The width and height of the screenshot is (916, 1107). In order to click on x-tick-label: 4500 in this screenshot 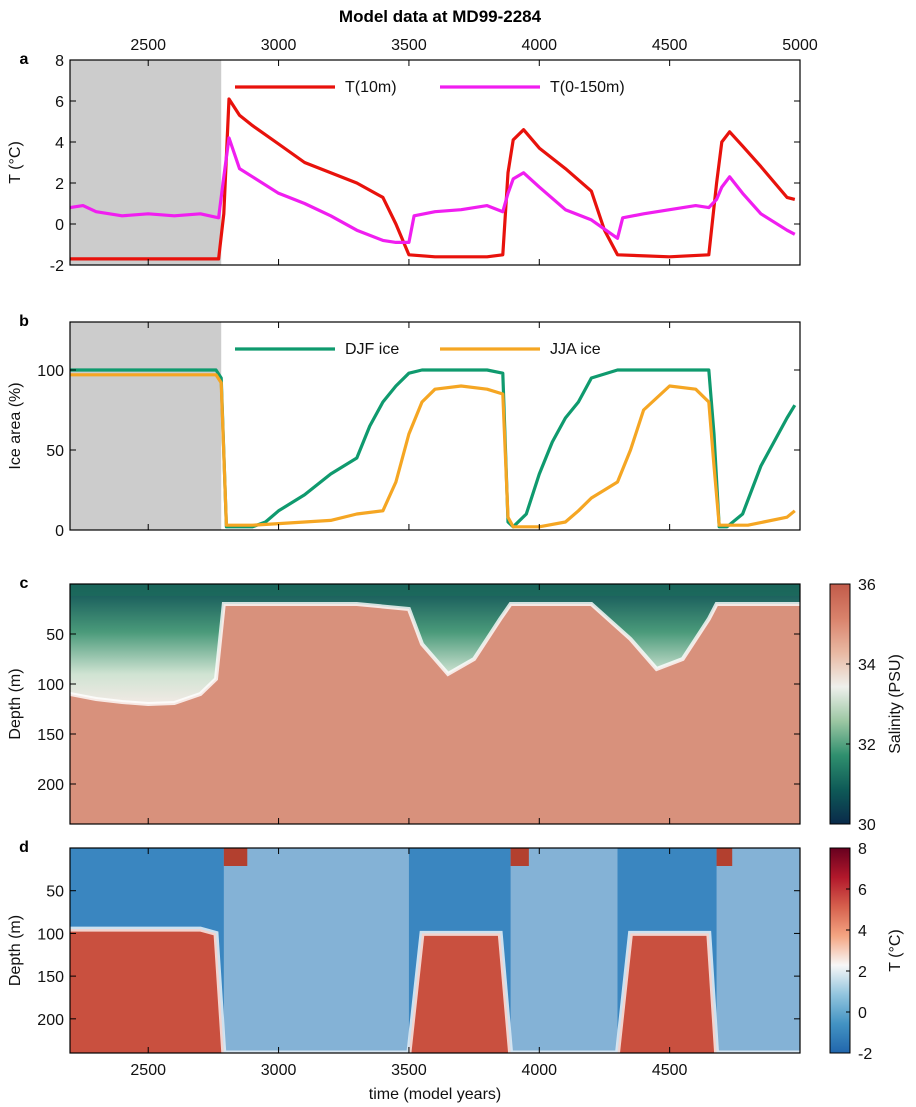, I will do `click(670, 1070)`.